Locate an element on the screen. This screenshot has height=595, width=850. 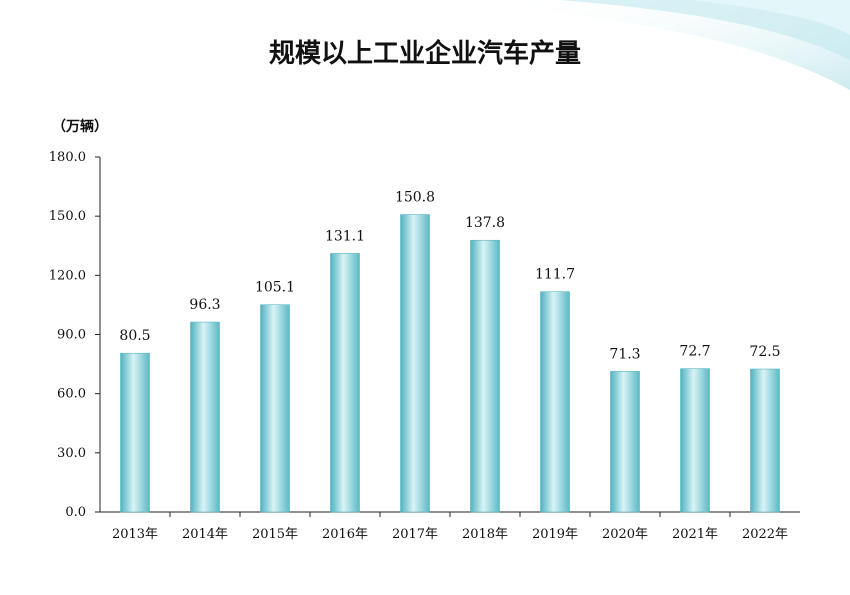
bar-value-label: 71.3 is located at coordinates (624, 354).